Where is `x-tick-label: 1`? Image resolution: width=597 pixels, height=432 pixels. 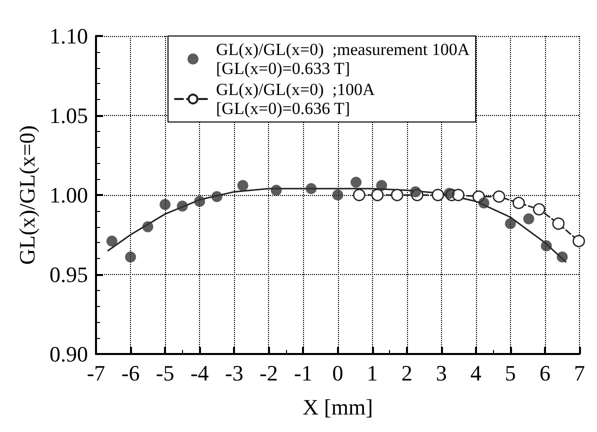 x-tick-label: 1 is located at coordinates (372, 373).